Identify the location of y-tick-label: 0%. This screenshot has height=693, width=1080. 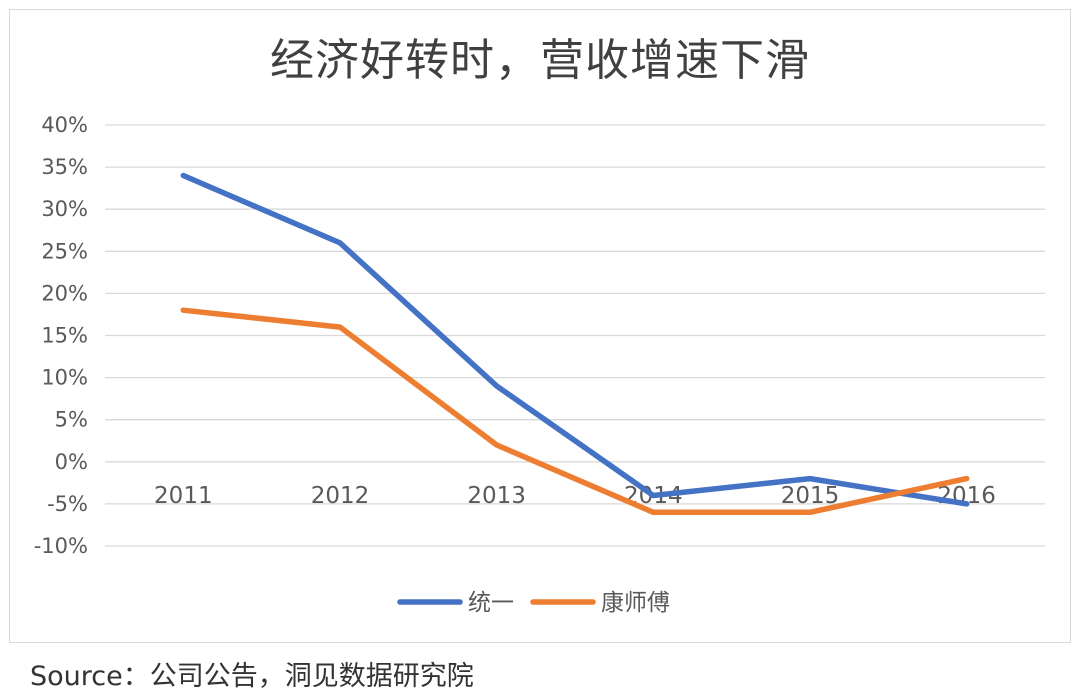
(71, 462).